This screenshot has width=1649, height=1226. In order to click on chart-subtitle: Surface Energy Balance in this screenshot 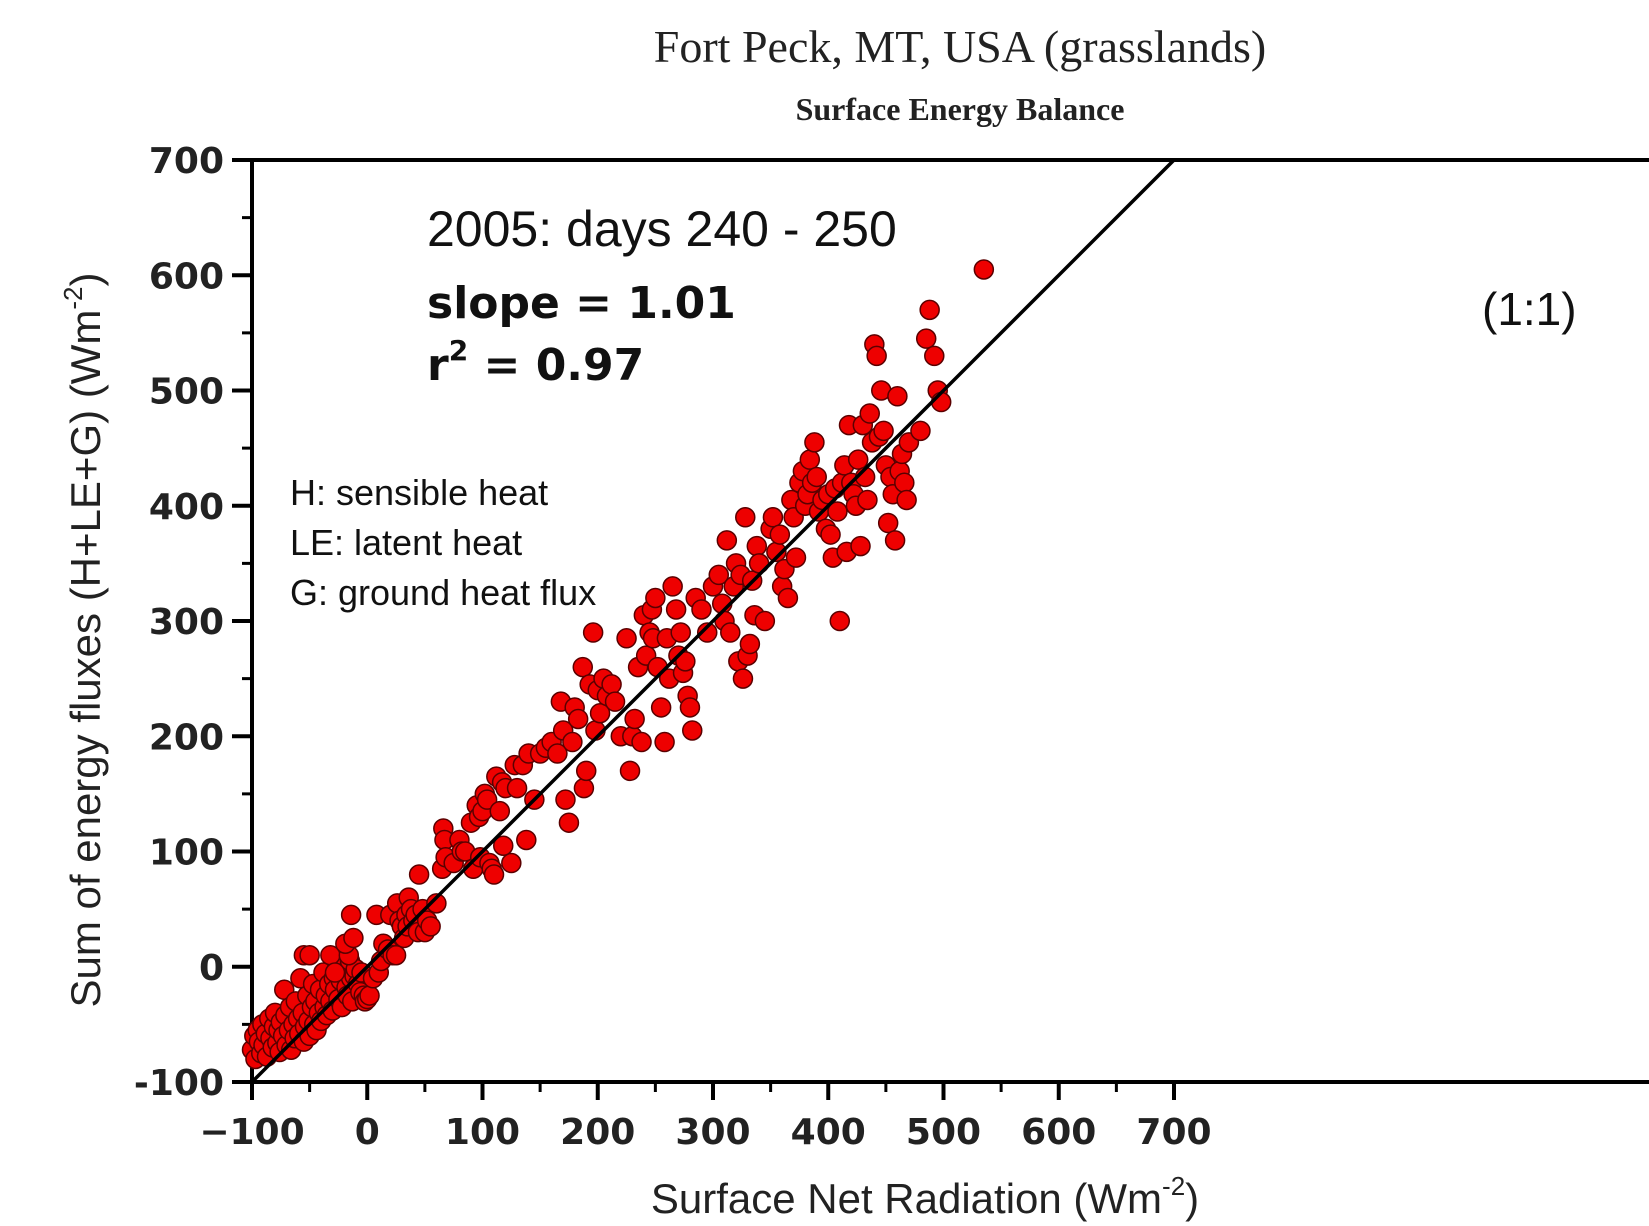, I will do `click(960, 109)`.